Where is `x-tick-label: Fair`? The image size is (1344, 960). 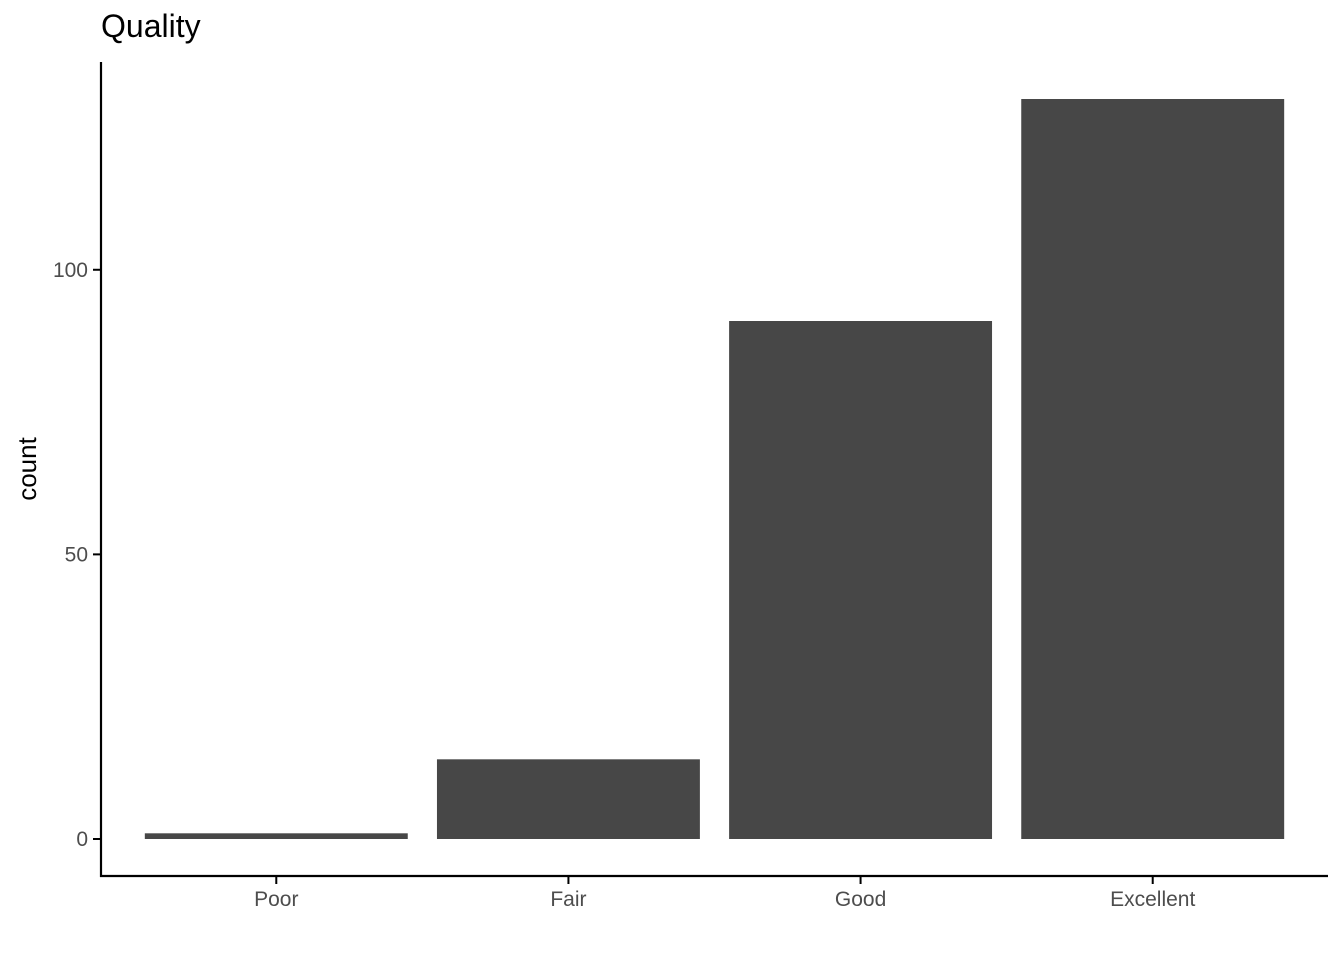
x-tick-label: Fair is located at coordinates (568, 899).